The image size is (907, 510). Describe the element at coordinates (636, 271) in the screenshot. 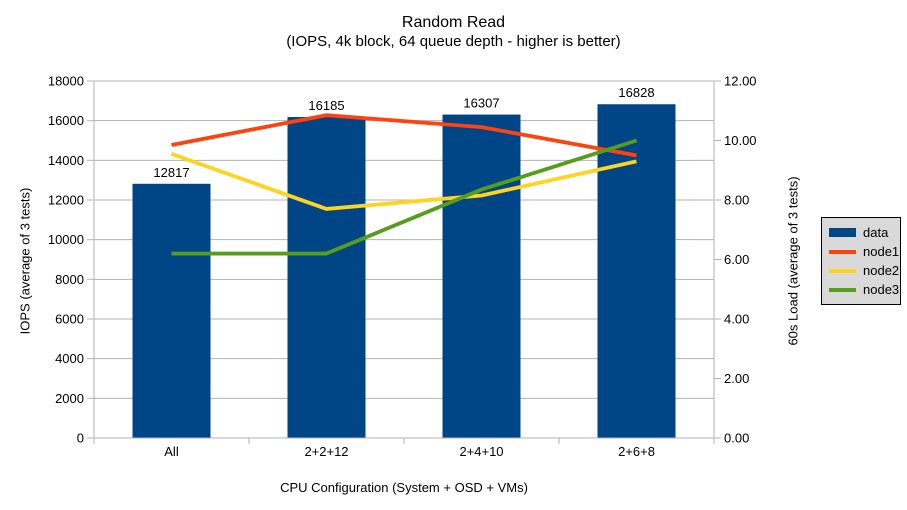

I see `bar-2+6+8` at that location.